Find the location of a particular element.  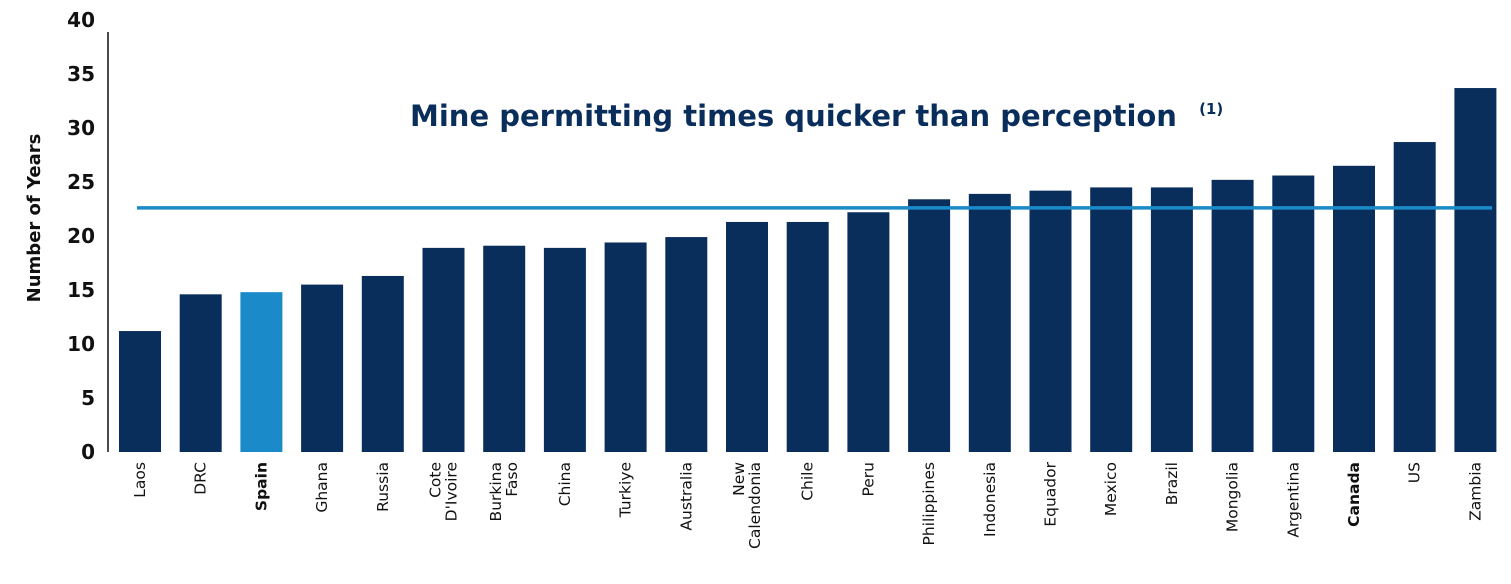

x-tick-label: Laos is located at coordinates (140, 480).